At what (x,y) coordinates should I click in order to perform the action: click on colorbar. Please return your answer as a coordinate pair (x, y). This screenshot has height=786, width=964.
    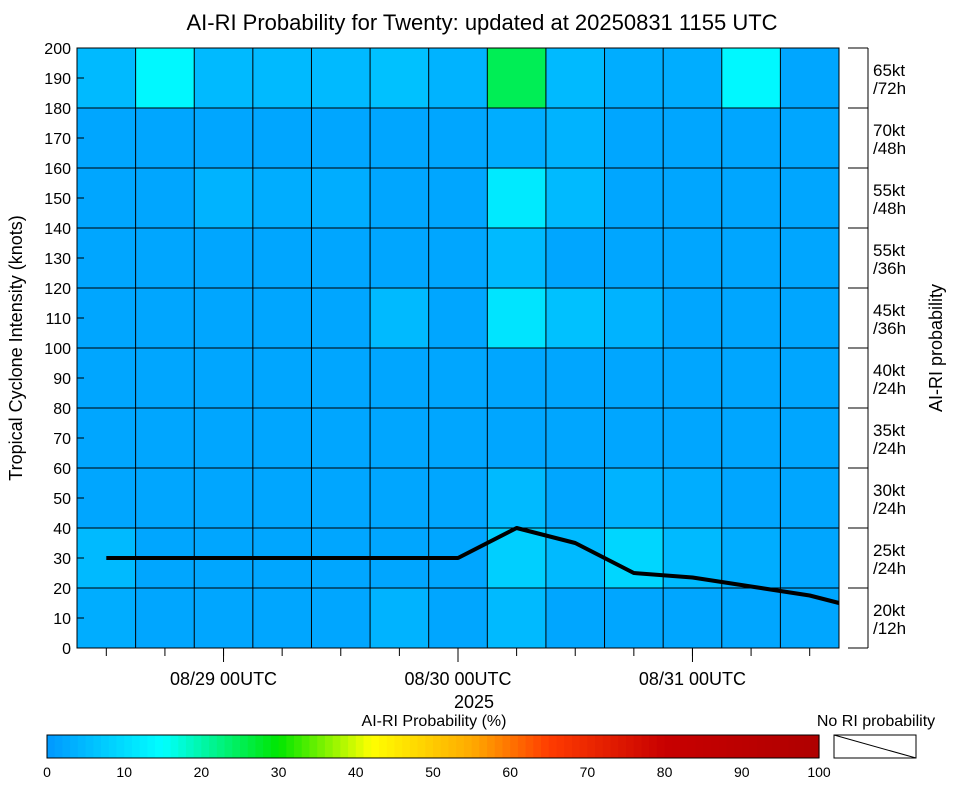
    Looking at the image, I should click on (433, 746).